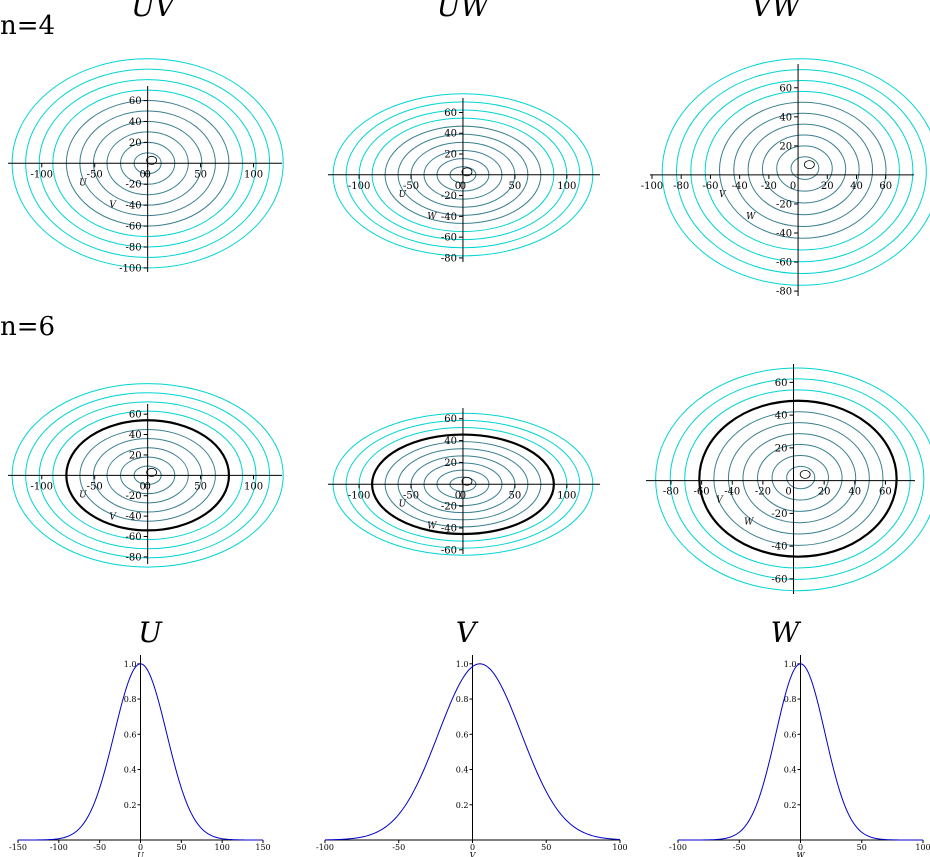 The width and height of the screenshot is (930, 857). What do you see at coordinates (464, 482) in the screenshot?
I see `chart-panel-4: -100 -50 0 50 100 0 -60 -40 -20 20 40 60 U W` at bounding box center [464, 482].